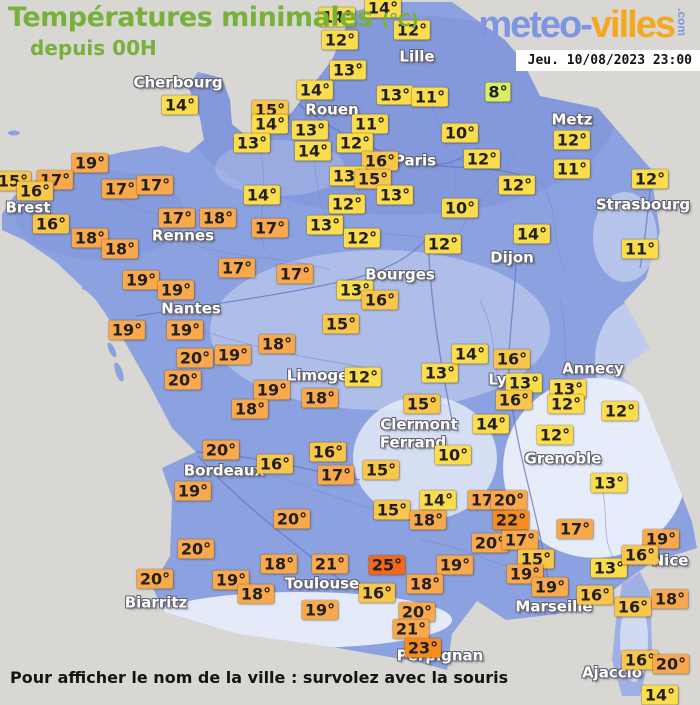  What do you see at coordinates (511, 520) in the screenshot?
I see `temp-label: 22°` at bounding box center [511, 520].